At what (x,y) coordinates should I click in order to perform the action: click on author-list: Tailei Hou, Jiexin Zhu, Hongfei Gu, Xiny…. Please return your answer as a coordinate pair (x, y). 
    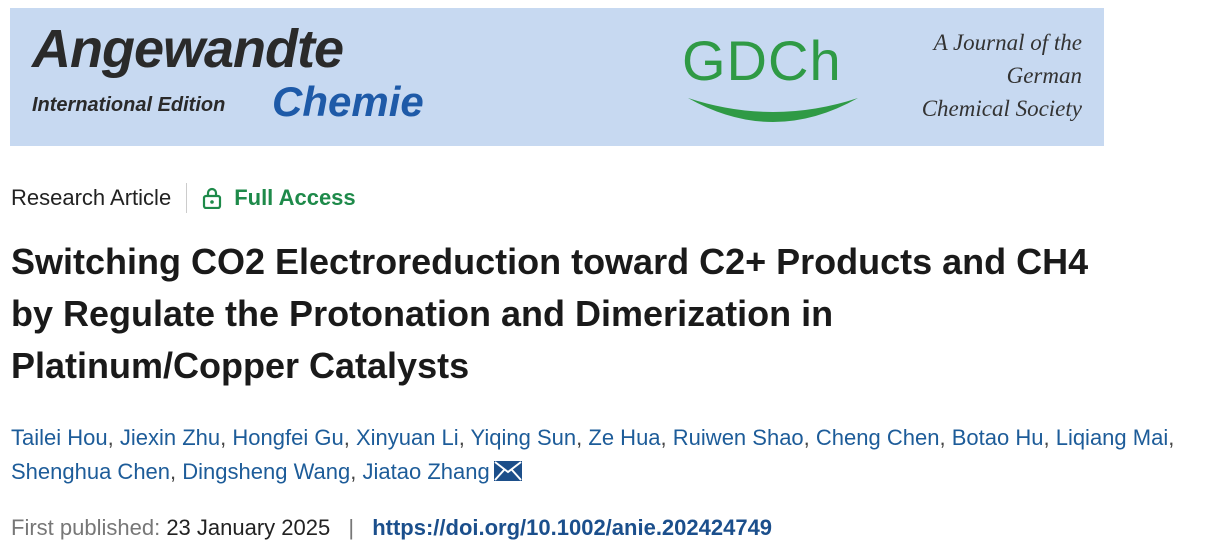
    Looking at the image, I should click on (608, 455).